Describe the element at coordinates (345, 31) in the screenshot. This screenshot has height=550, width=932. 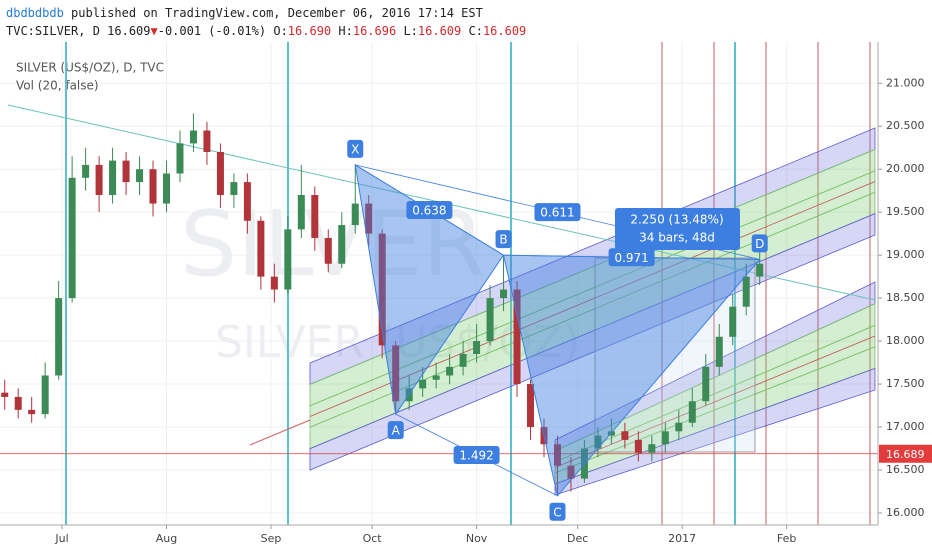
I see `ohlc-key: H:` at that location.